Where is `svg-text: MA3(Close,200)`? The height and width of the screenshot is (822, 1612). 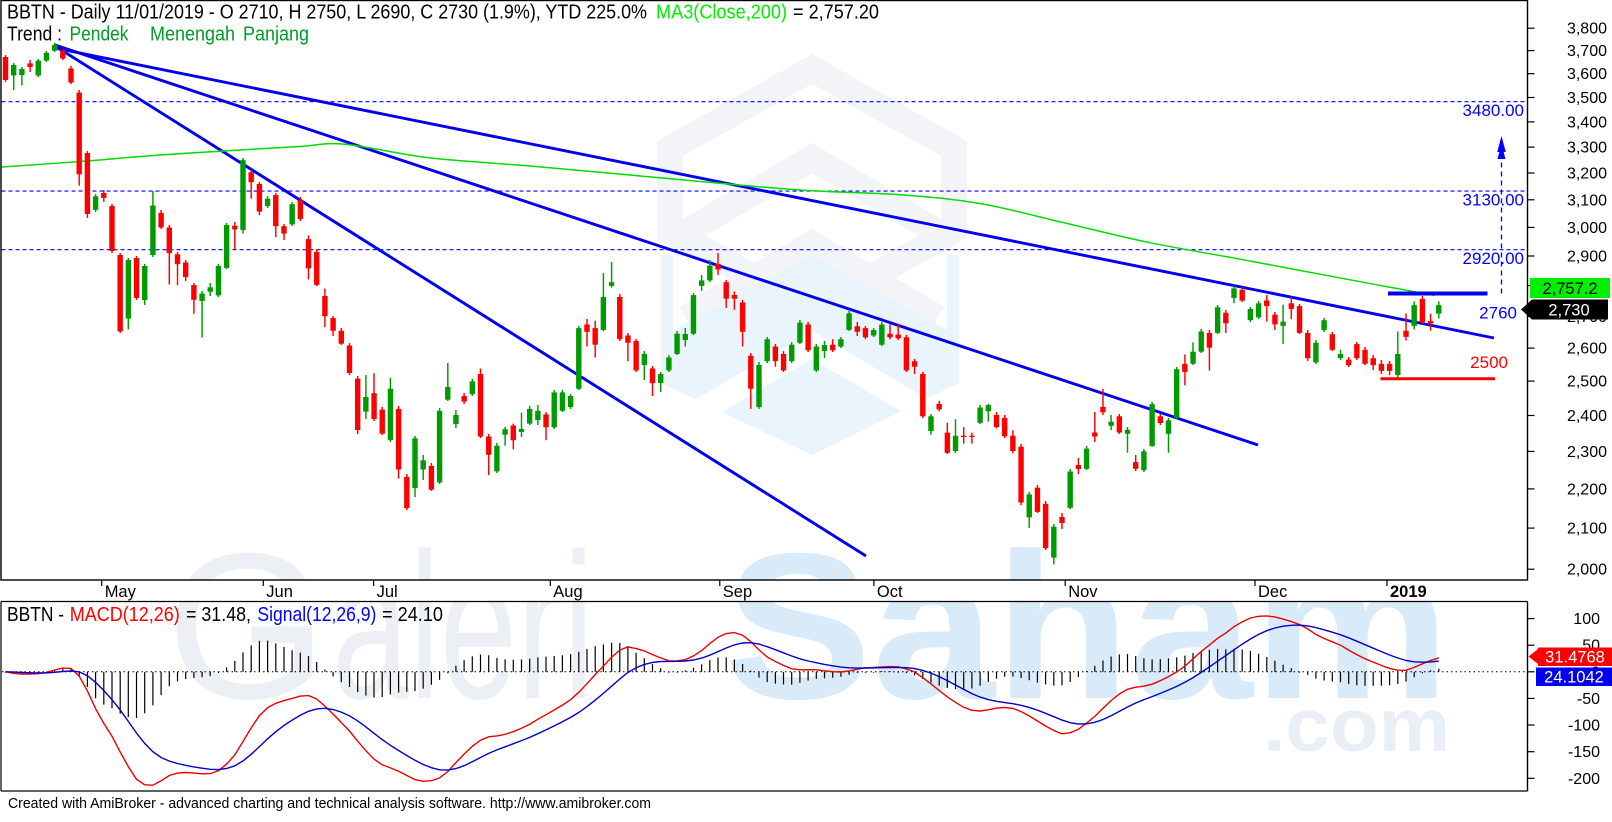 svg-text: MA3(Close,200) is located at coordinates (721, 13).